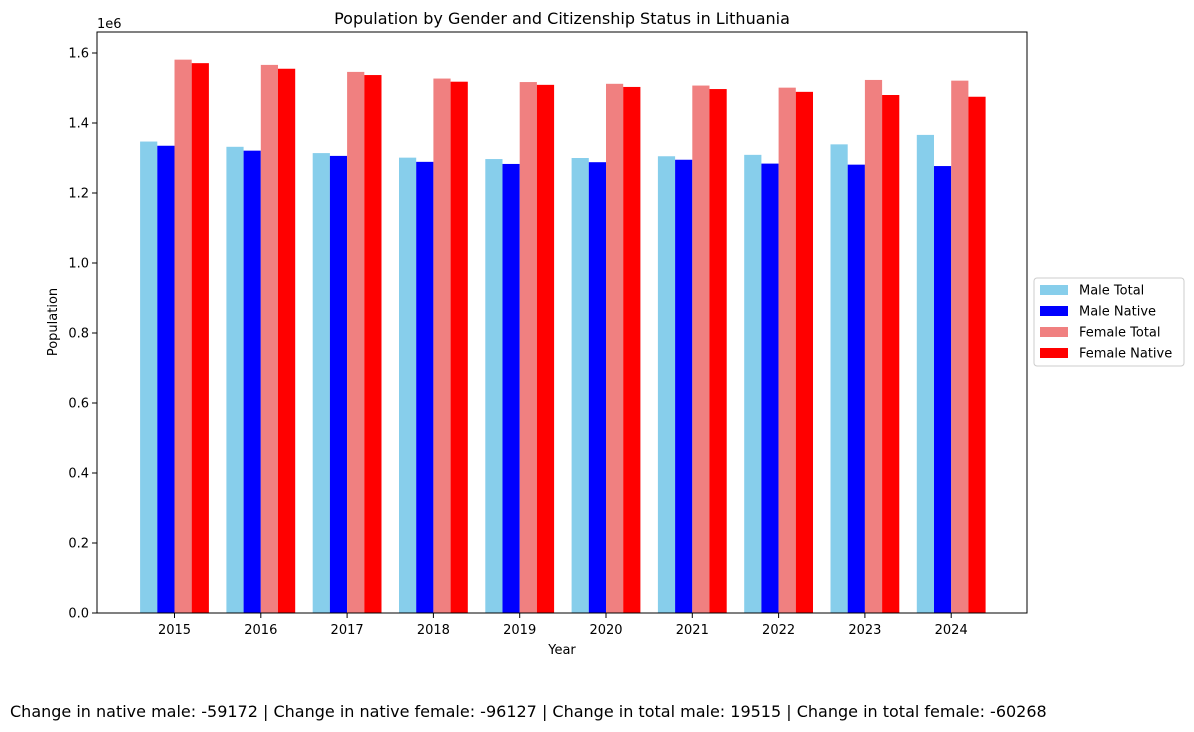  Describe the element at coordinates (260, 630) in the screenshot. I see `x-tick-label: 2016` at that location.